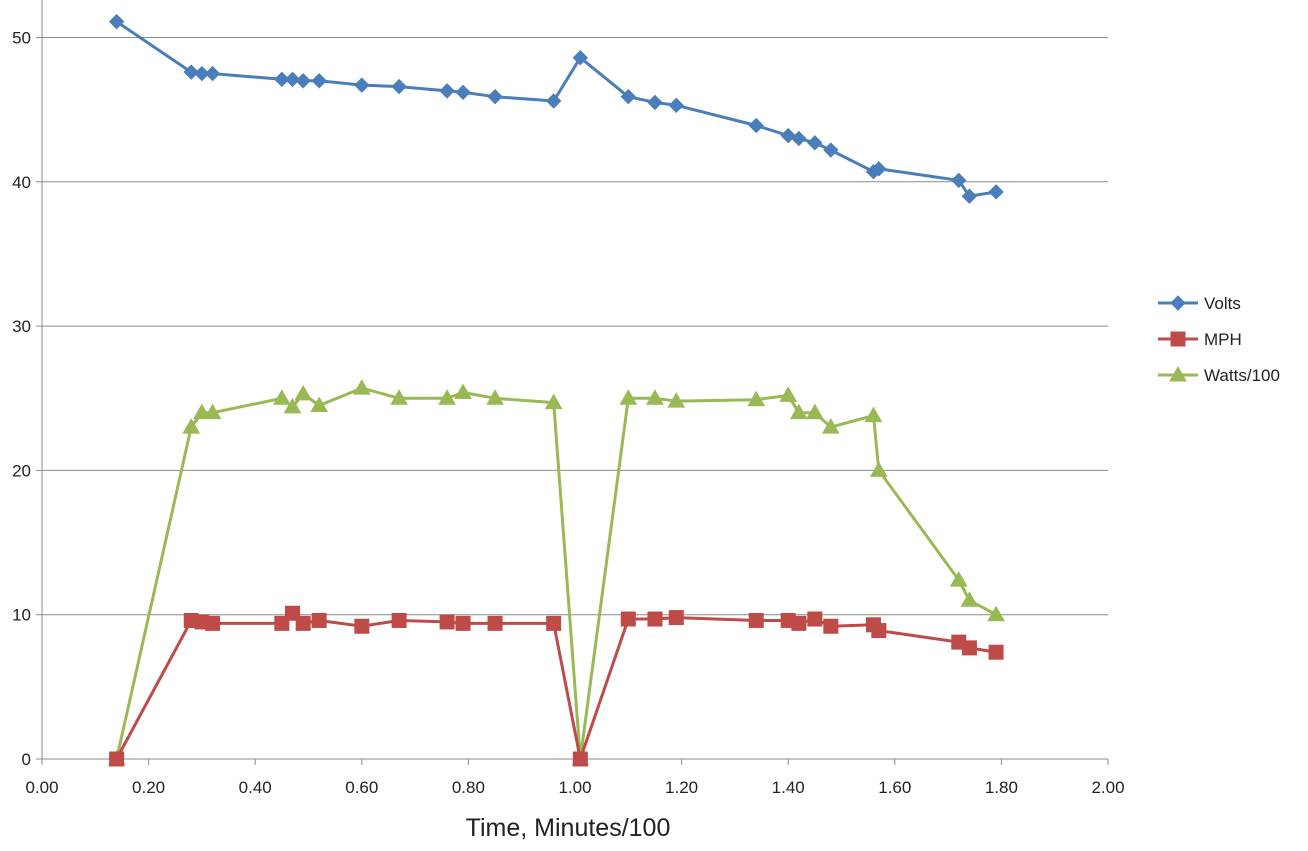  Describe the element at coordinates (894, 787) in the screenshot. I see `x-tick-label: 1.60` at that location.